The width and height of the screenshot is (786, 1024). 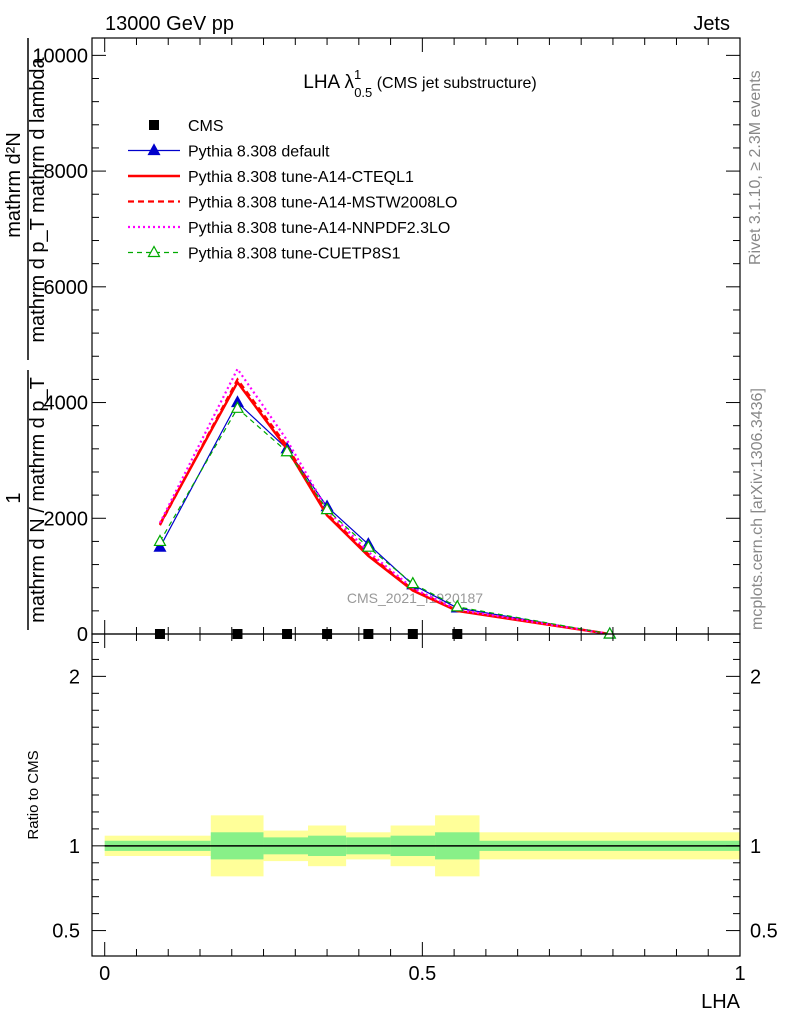 What do you see at coordinates (764, 932) in the screenshot?
I see `ratio-ytick-label-right: 0.5` at bounding box center [764, 932].